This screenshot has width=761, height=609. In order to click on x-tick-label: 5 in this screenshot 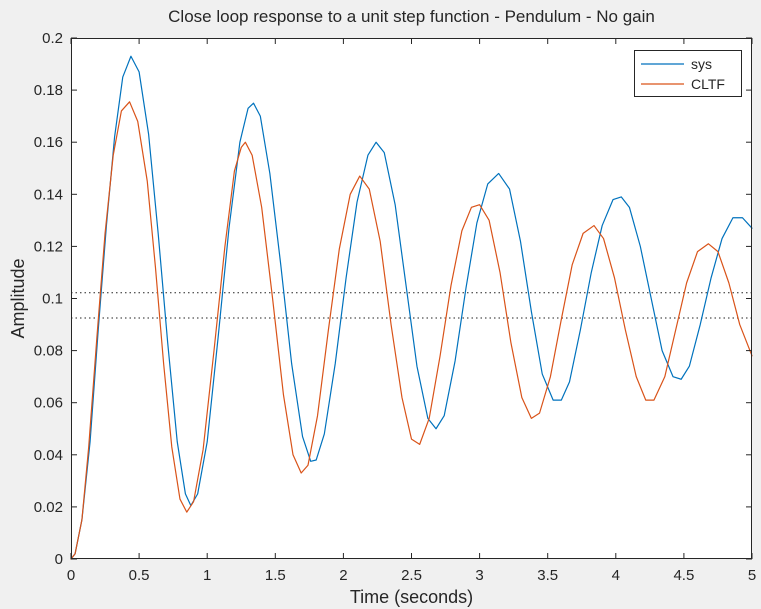, I will do `click(752, 575)`.